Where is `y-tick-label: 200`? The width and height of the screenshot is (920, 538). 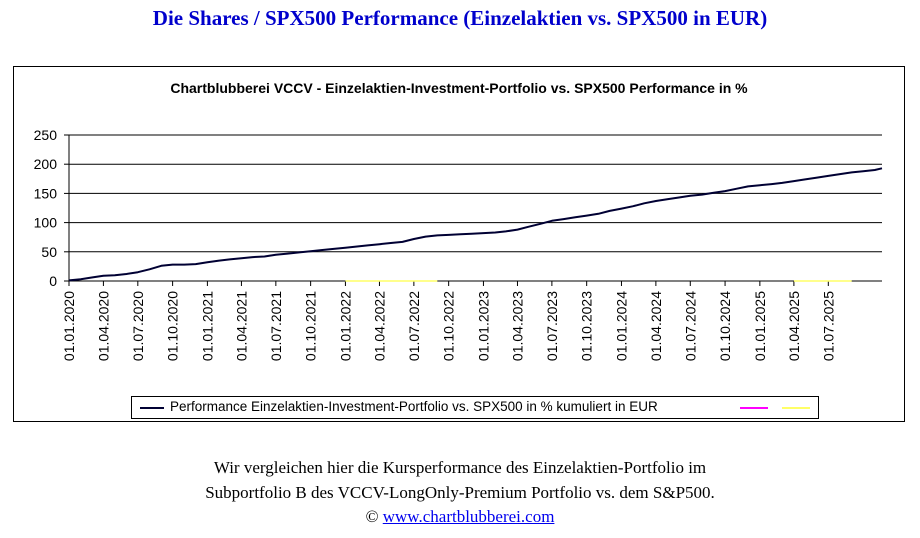
y-tick-label: 200 is located at coordinates (46, 164).